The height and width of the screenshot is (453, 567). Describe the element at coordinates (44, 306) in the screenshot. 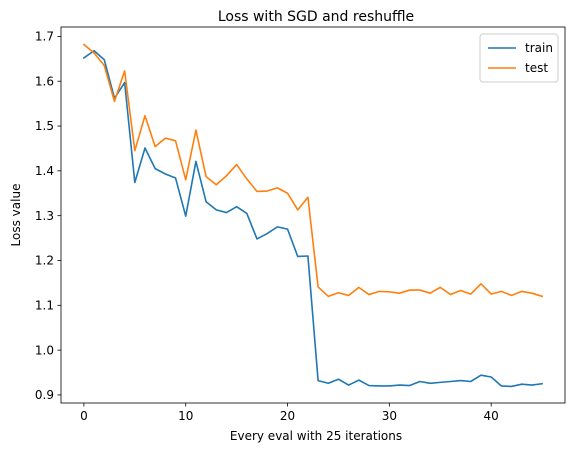

I see `y-tick-label: 1.1` at that location.